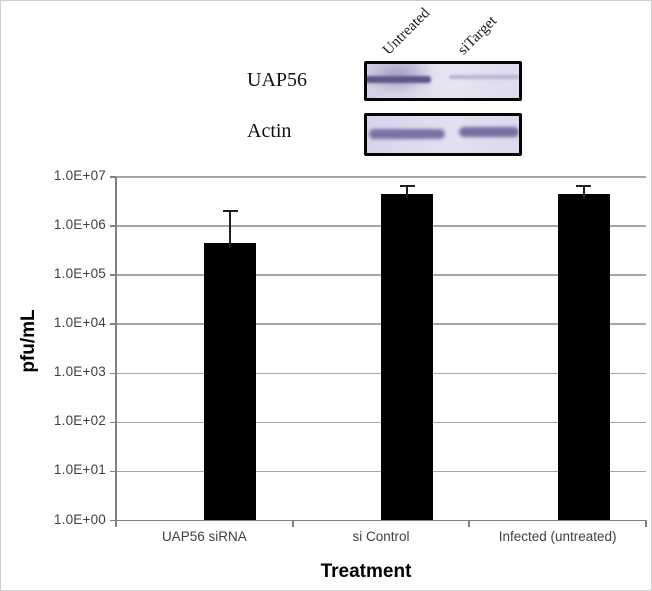  Describe the element at coordinates (489, 132) in the screenshot. I see `actin-sitarget-band` at that location.